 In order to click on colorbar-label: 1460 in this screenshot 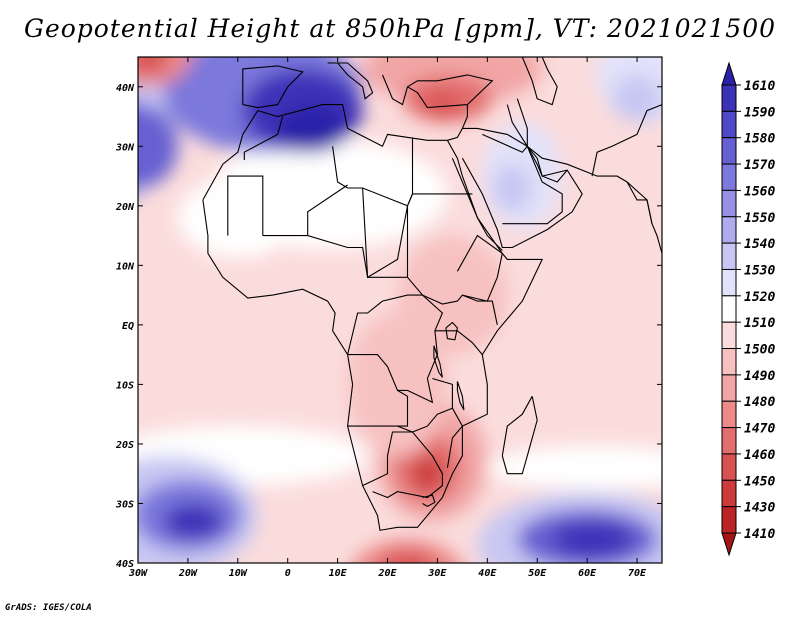, I will do `click(759, 455)`.